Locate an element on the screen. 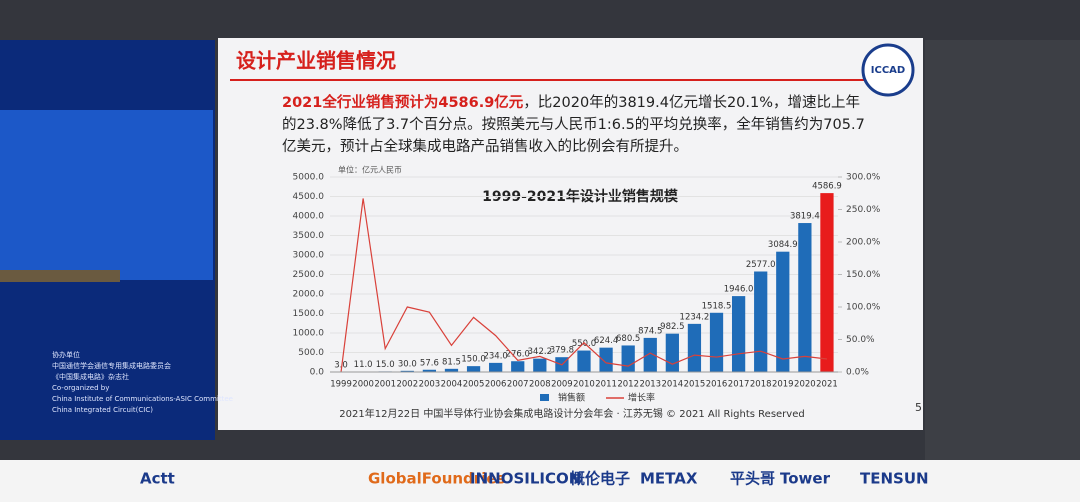  sponsor-logo: METAX is located at coordinates (669, 479).